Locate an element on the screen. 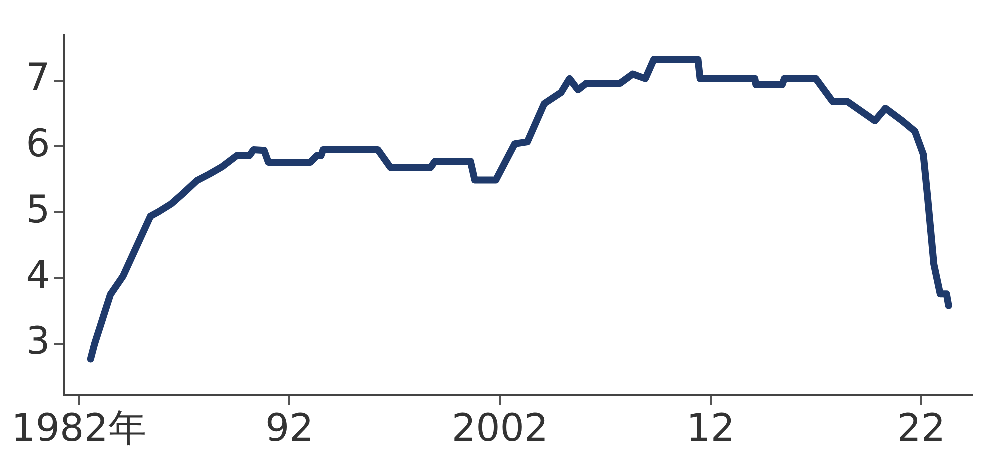 The width and height of the screenshot is (1000, 465). x-tick-label: 22 is located at coordinates (921, 428).